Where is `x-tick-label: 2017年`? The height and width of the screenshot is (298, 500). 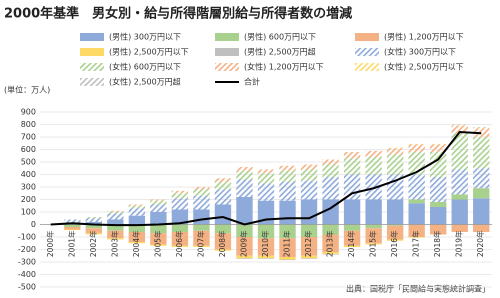 x-tick-label: 2017年 is located at coordinates (416, 243).